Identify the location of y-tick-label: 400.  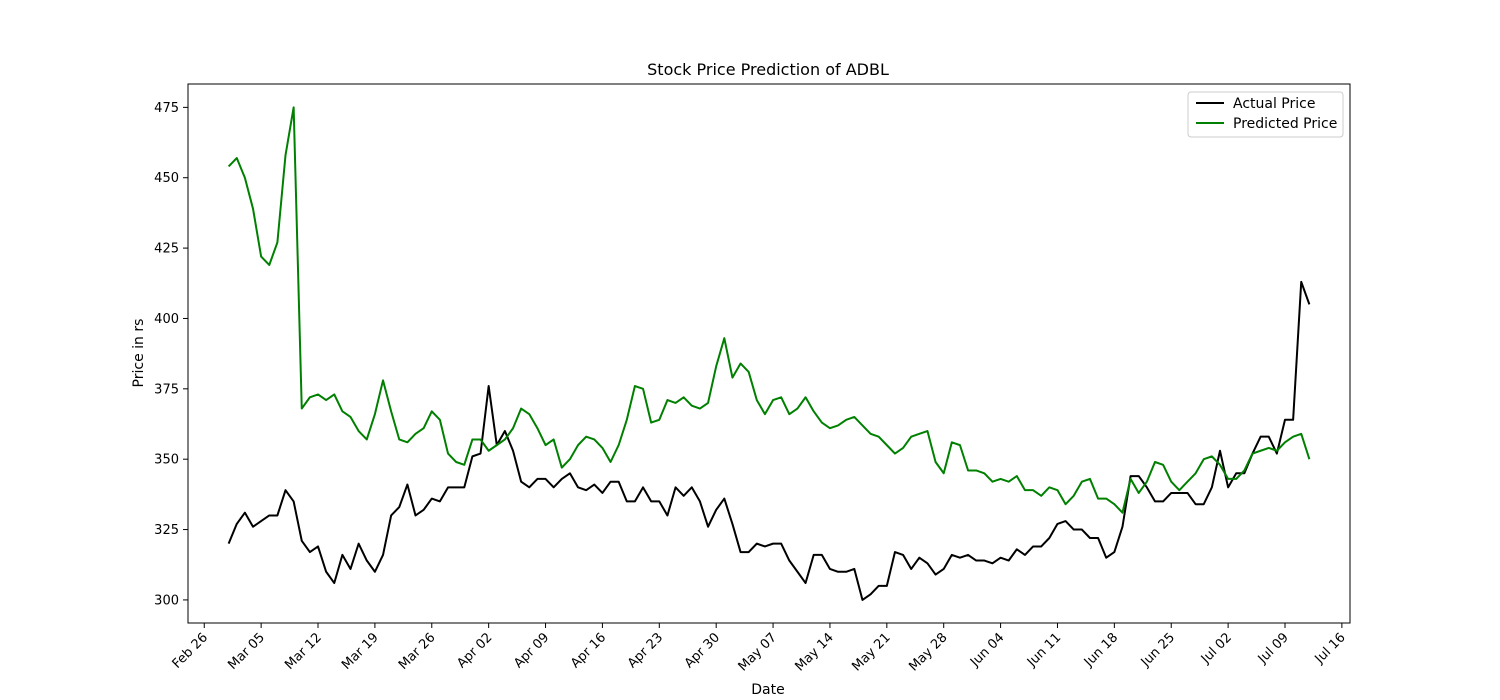
(166, 319).